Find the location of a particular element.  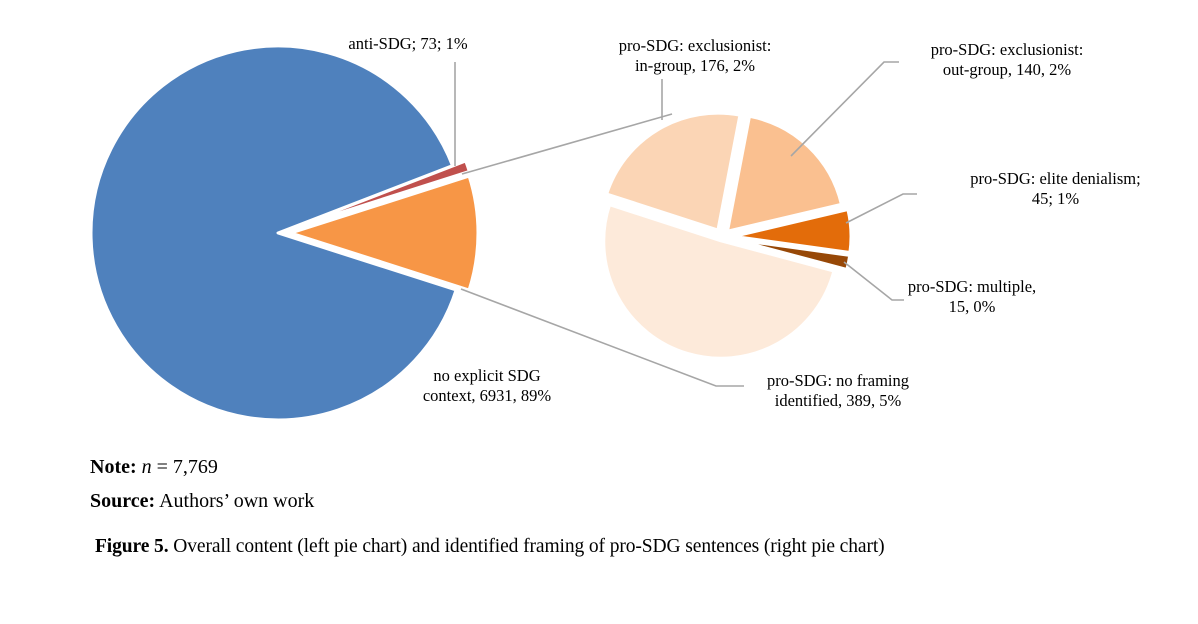

label-no-explicit-line2: context, 6931, 89% is located at coordinates (487, 395).